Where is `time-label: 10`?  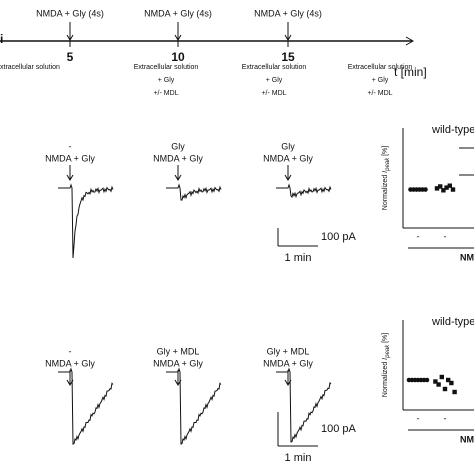
time-label: 10 is located at coordinates (178, 57).